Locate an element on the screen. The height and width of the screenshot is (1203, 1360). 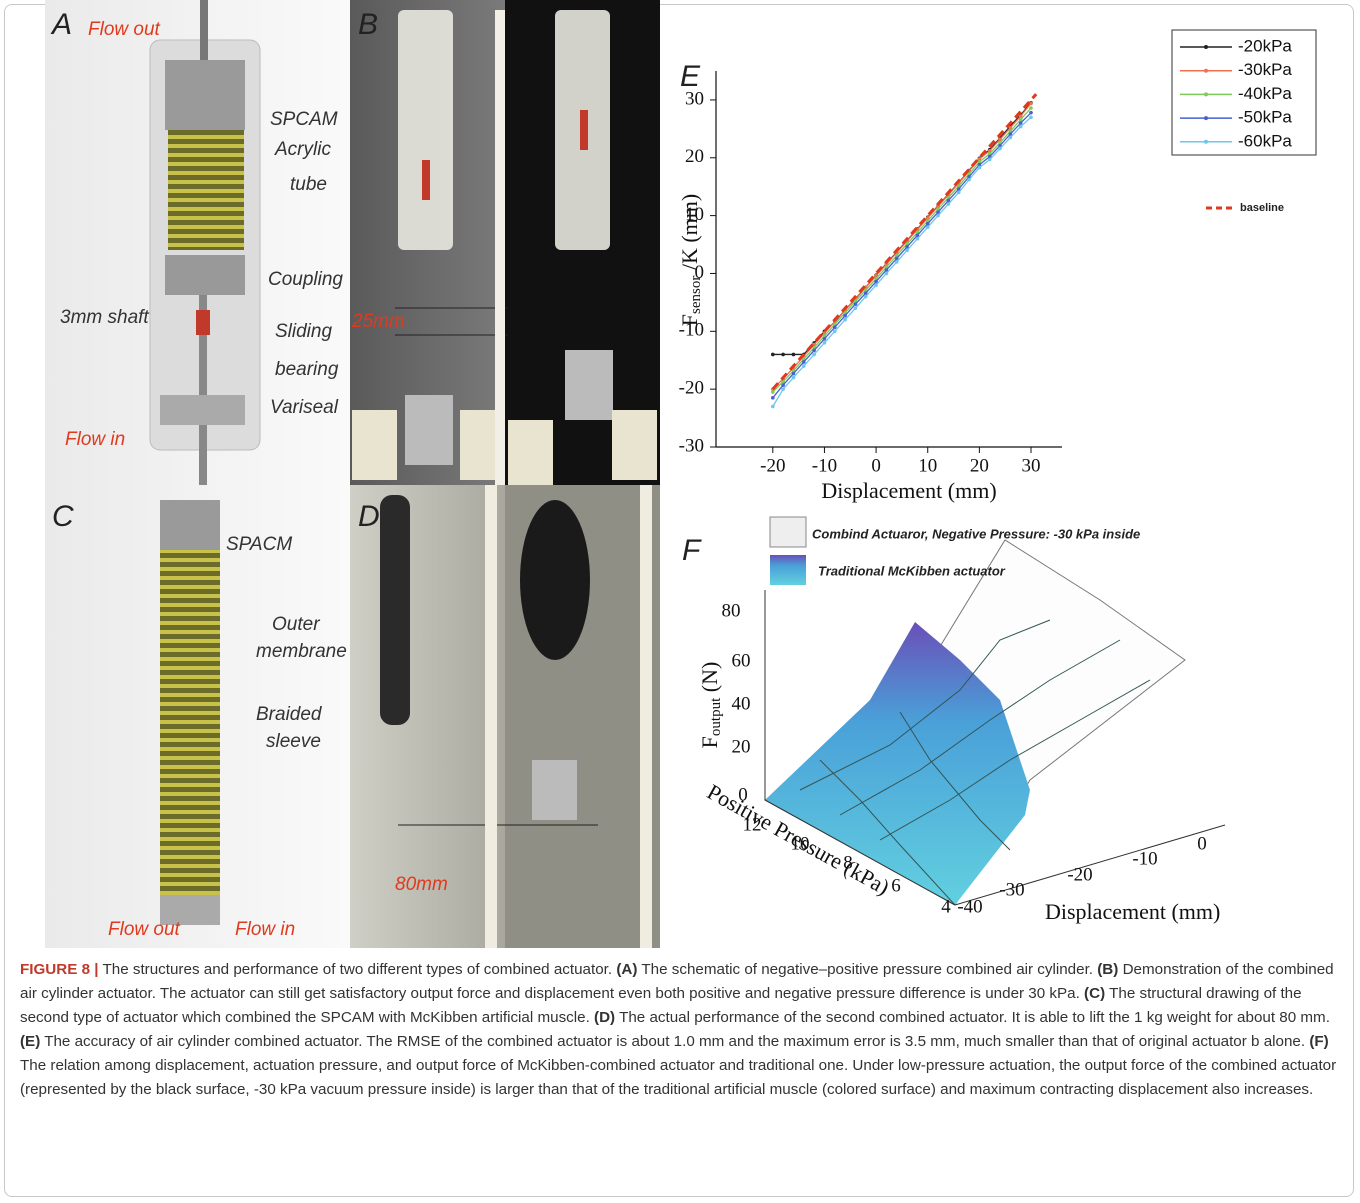
callout-label: 25mm is located at coordinates (378, 321).